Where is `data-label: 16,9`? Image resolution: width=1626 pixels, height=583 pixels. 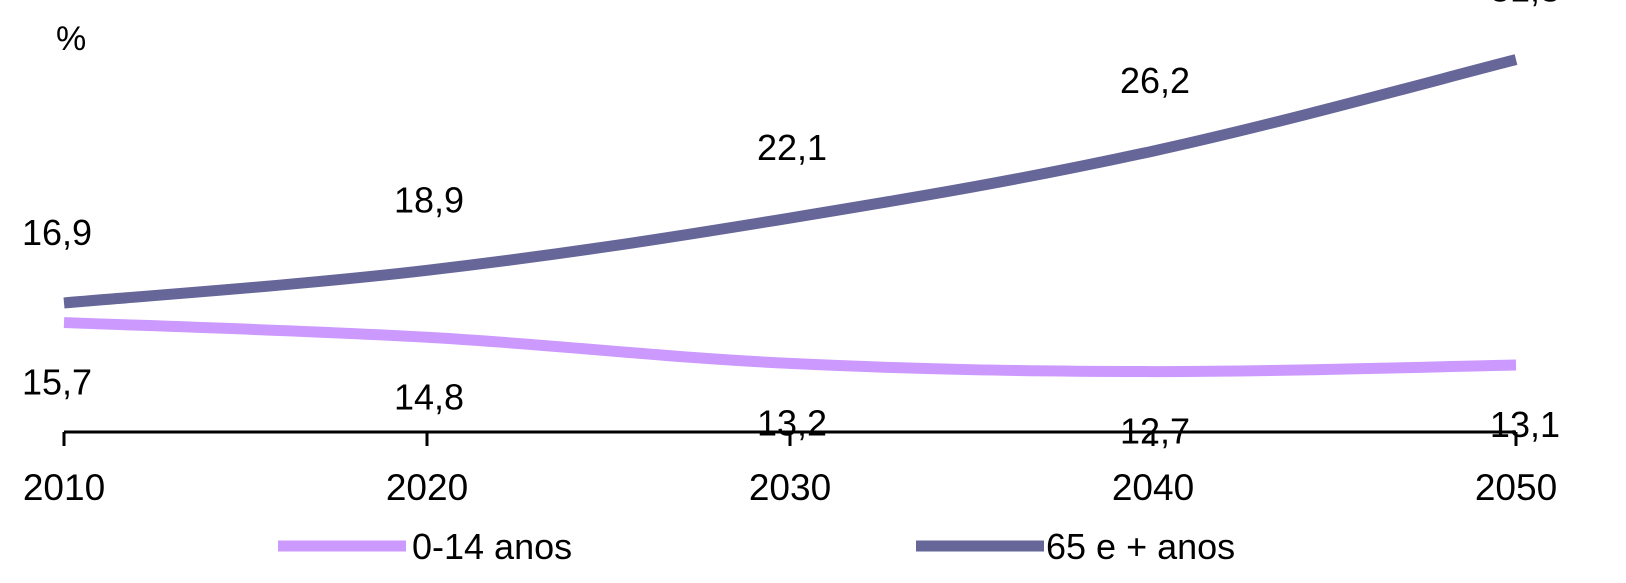 data-label: 16,9 is located at coordinates (57, 232).